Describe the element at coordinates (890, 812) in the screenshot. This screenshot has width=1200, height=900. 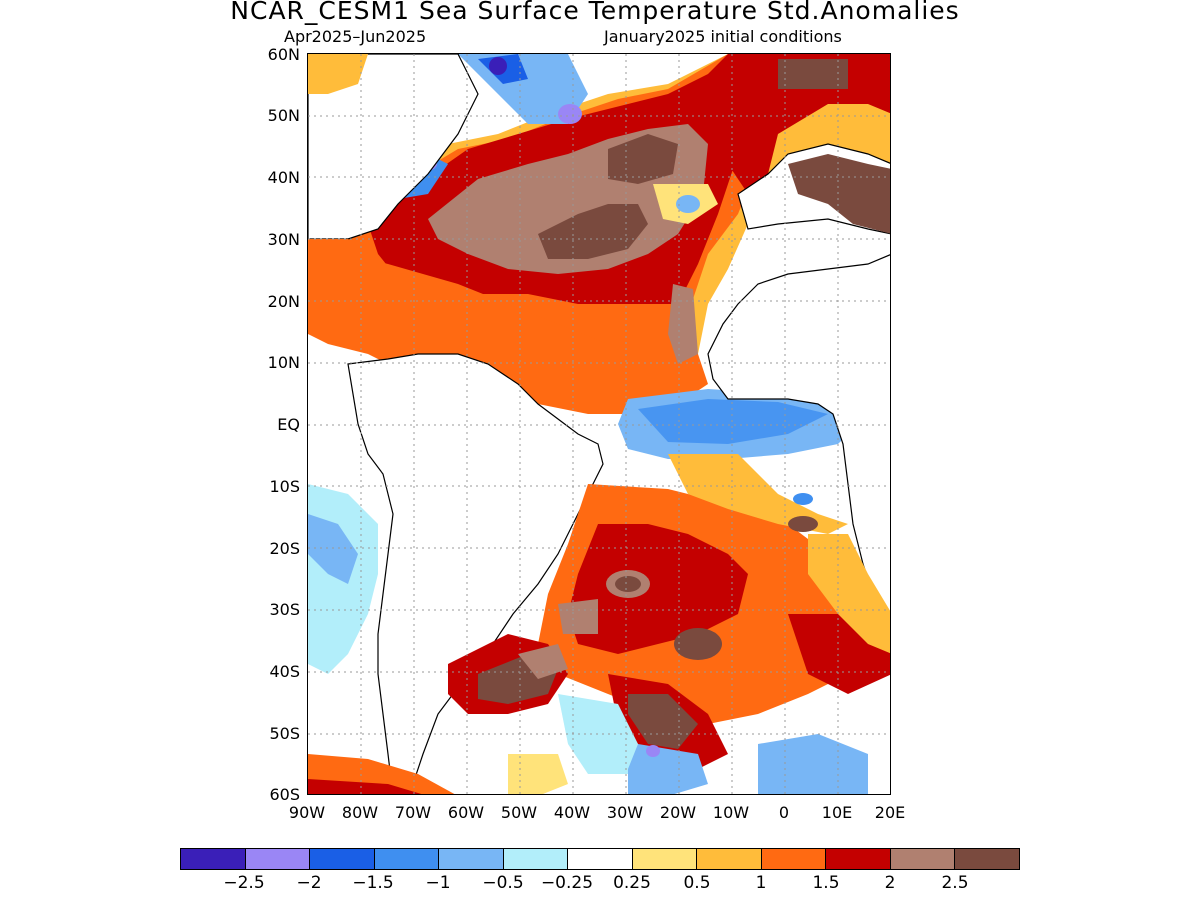
I see `lon-label-20e: 20E` at that location.